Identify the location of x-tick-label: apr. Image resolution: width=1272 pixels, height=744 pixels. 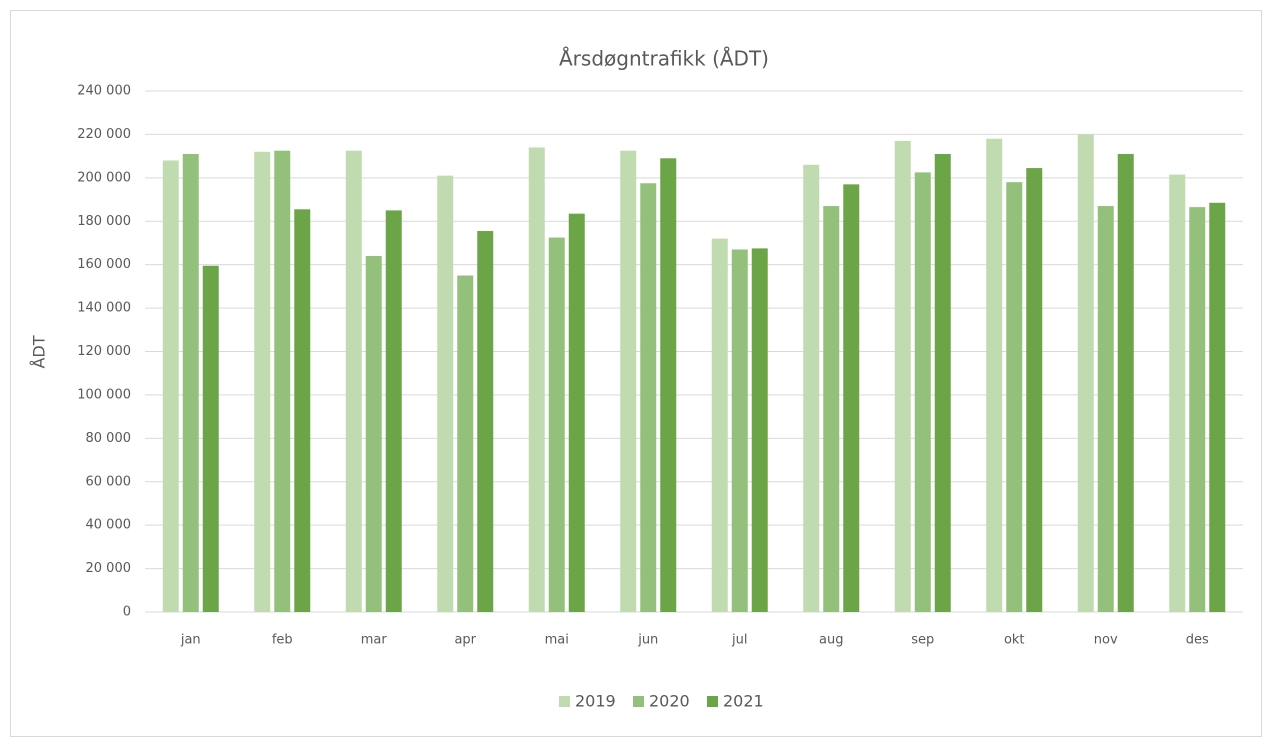
(465, 640).